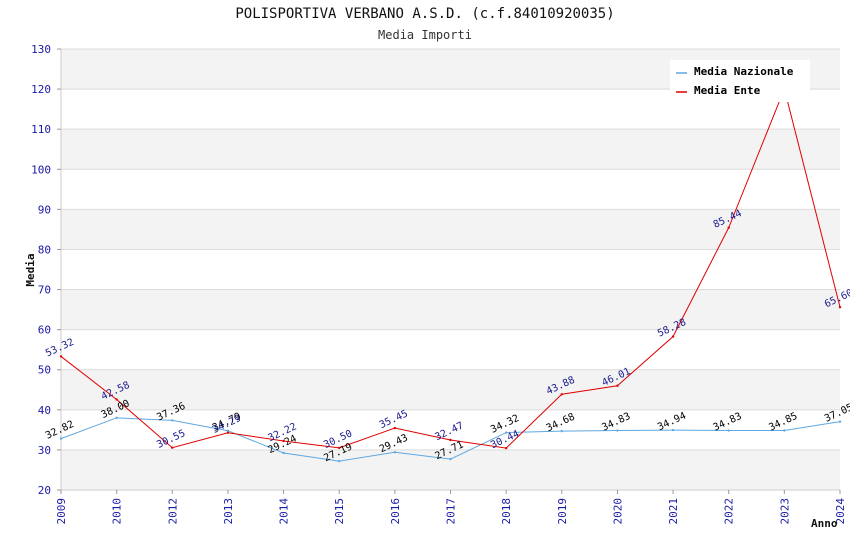 The image size is (850, 554). I want to click on x-tick-label: 2013, so click(228, 511).